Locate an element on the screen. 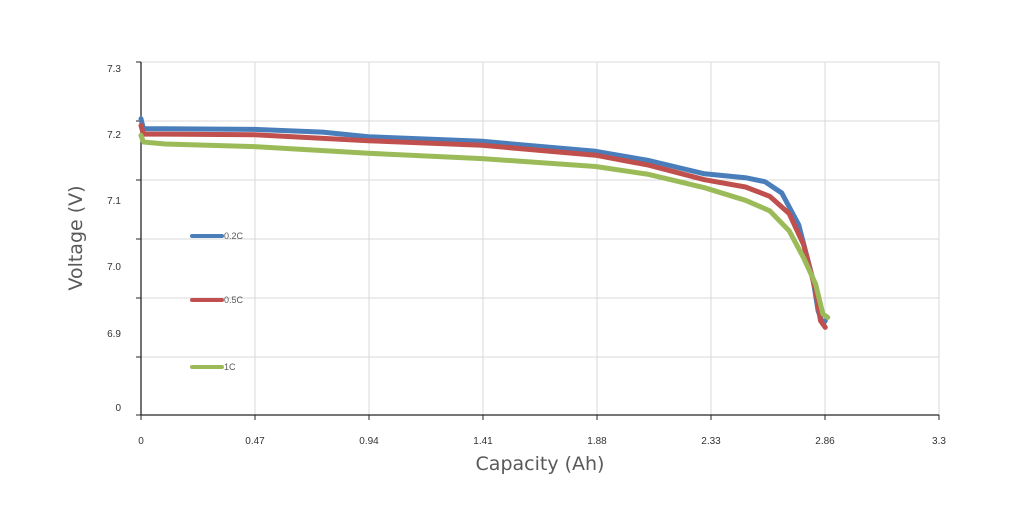 The width and height of the screenshot is (1024, 505). x-tick-label: 2.33 is located at coordinates (711, 441).